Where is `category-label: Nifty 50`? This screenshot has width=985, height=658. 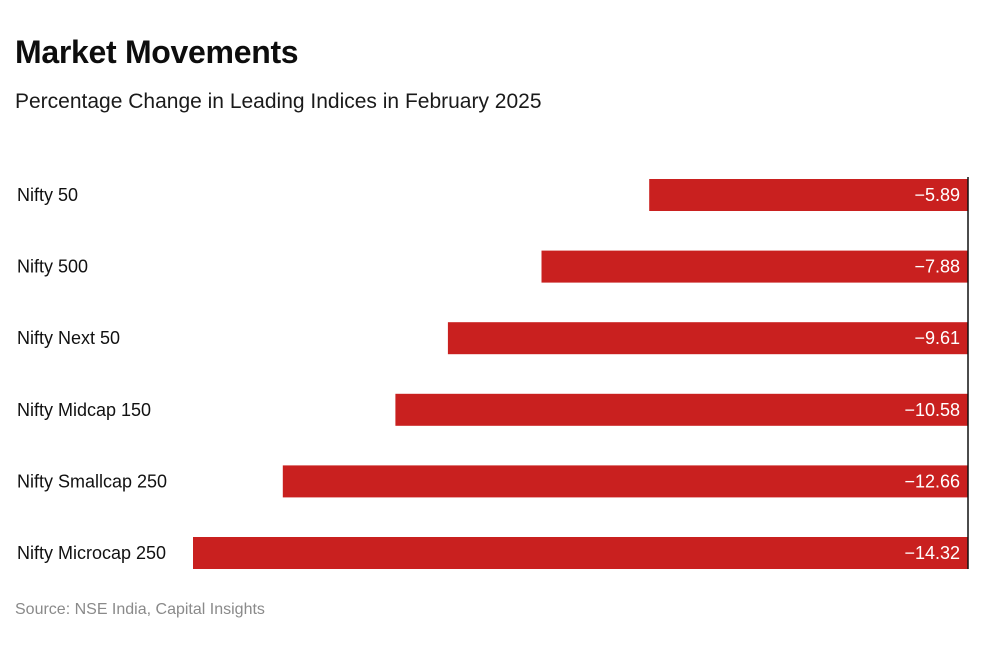 category-label: Nifty 50 is located at coordinates (47, 195).